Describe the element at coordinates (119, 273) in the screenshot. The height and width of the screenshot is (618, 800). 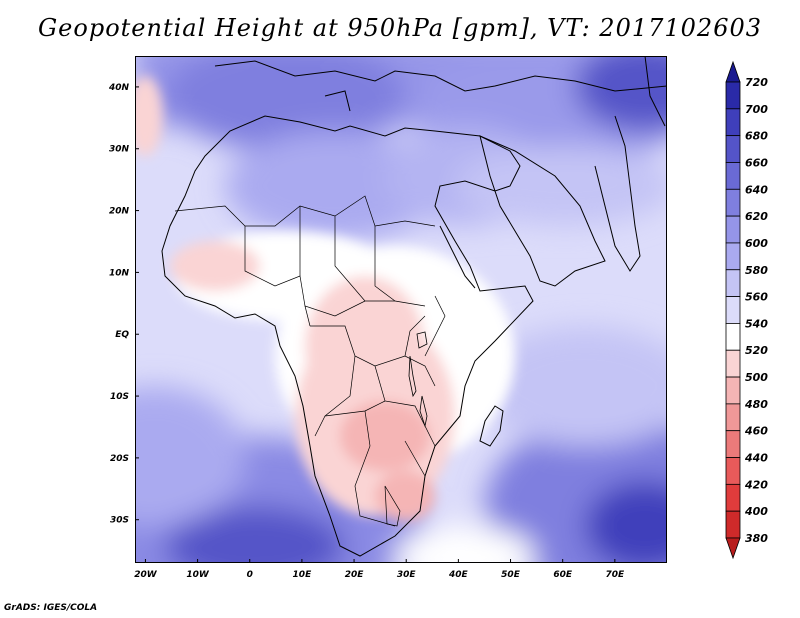
I see `lat-label: 10N` at that location.